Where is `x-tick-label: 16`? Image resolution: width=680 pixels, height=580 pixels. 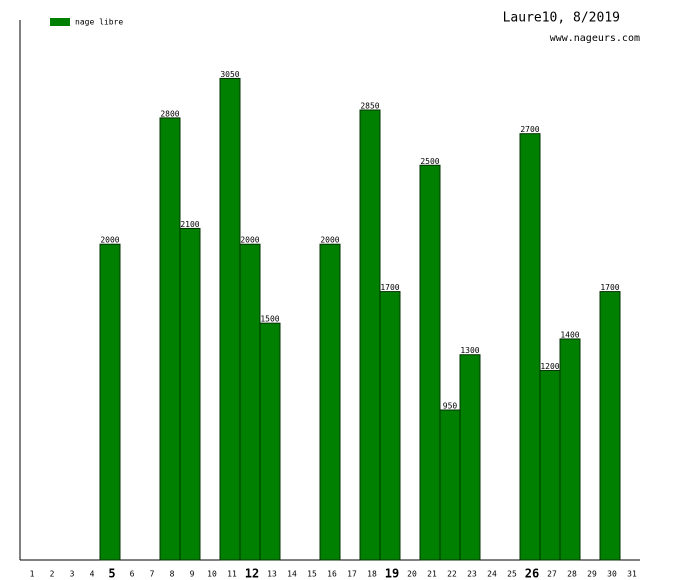
x-tick-label: 16 is located at coordinates (332, 574).